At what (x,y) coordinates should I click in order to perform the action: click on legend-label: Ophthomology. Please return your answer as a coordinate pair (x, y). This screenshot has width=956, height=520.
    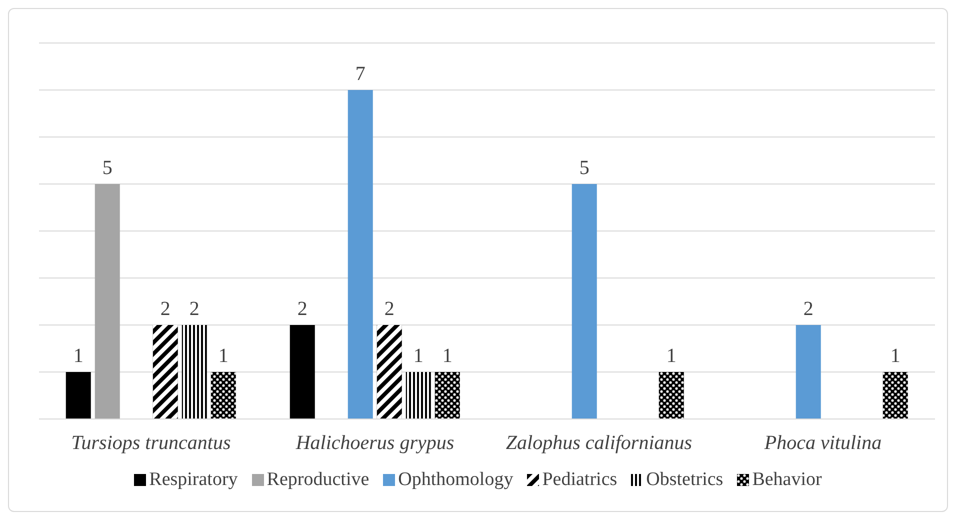
    Looking at the image, I should click on (455, 480).